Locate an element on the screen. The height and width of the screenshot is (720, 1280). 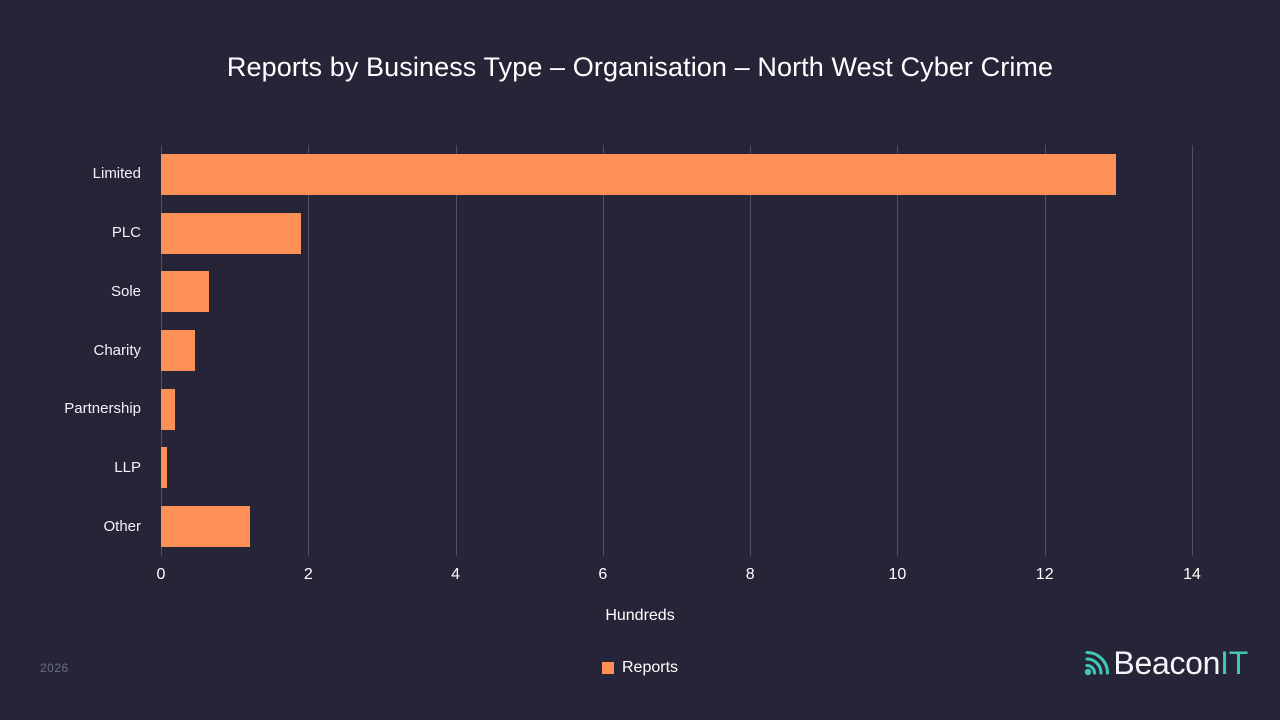
category-label: PLC is located at coordinates (126, 233).